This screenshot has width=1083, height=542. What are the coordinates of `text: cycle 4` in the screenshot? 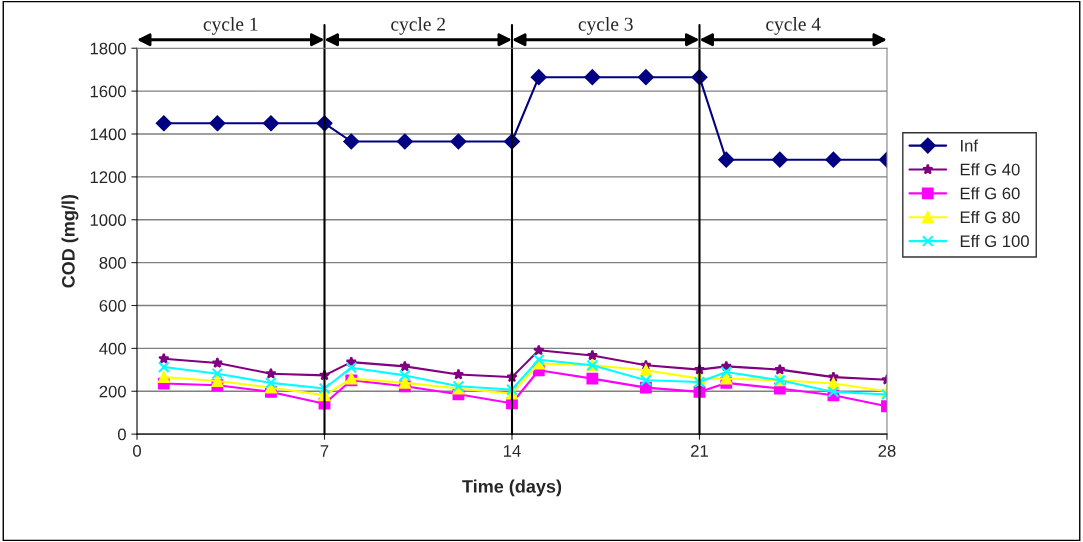 It's located at (793, 26).